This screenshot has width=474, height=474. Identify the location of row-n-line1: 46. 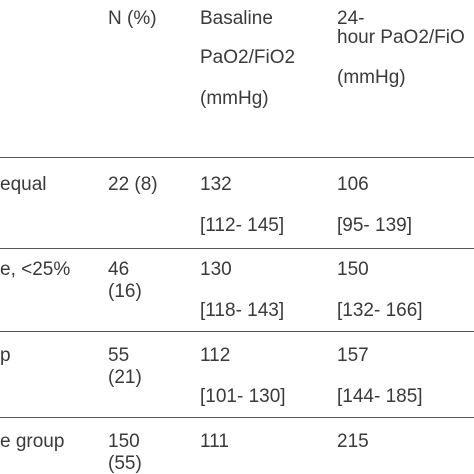
(119, 269).